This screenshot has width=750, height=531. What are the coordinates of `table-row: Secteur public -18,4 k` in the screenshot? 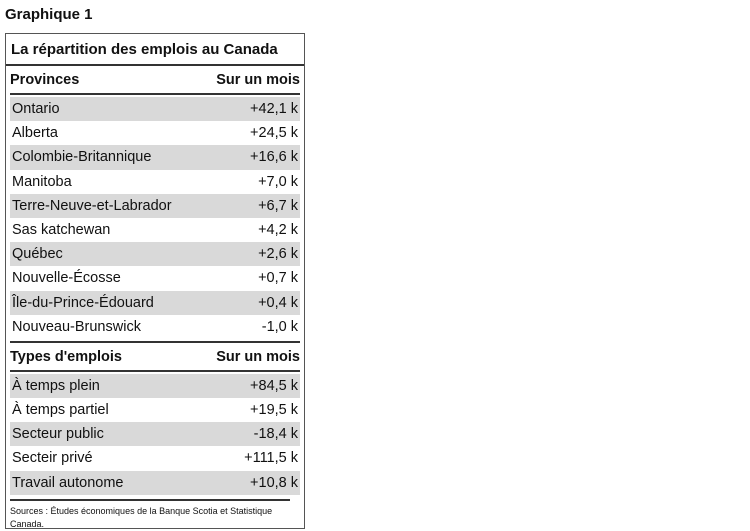 It's located at (155, 434).